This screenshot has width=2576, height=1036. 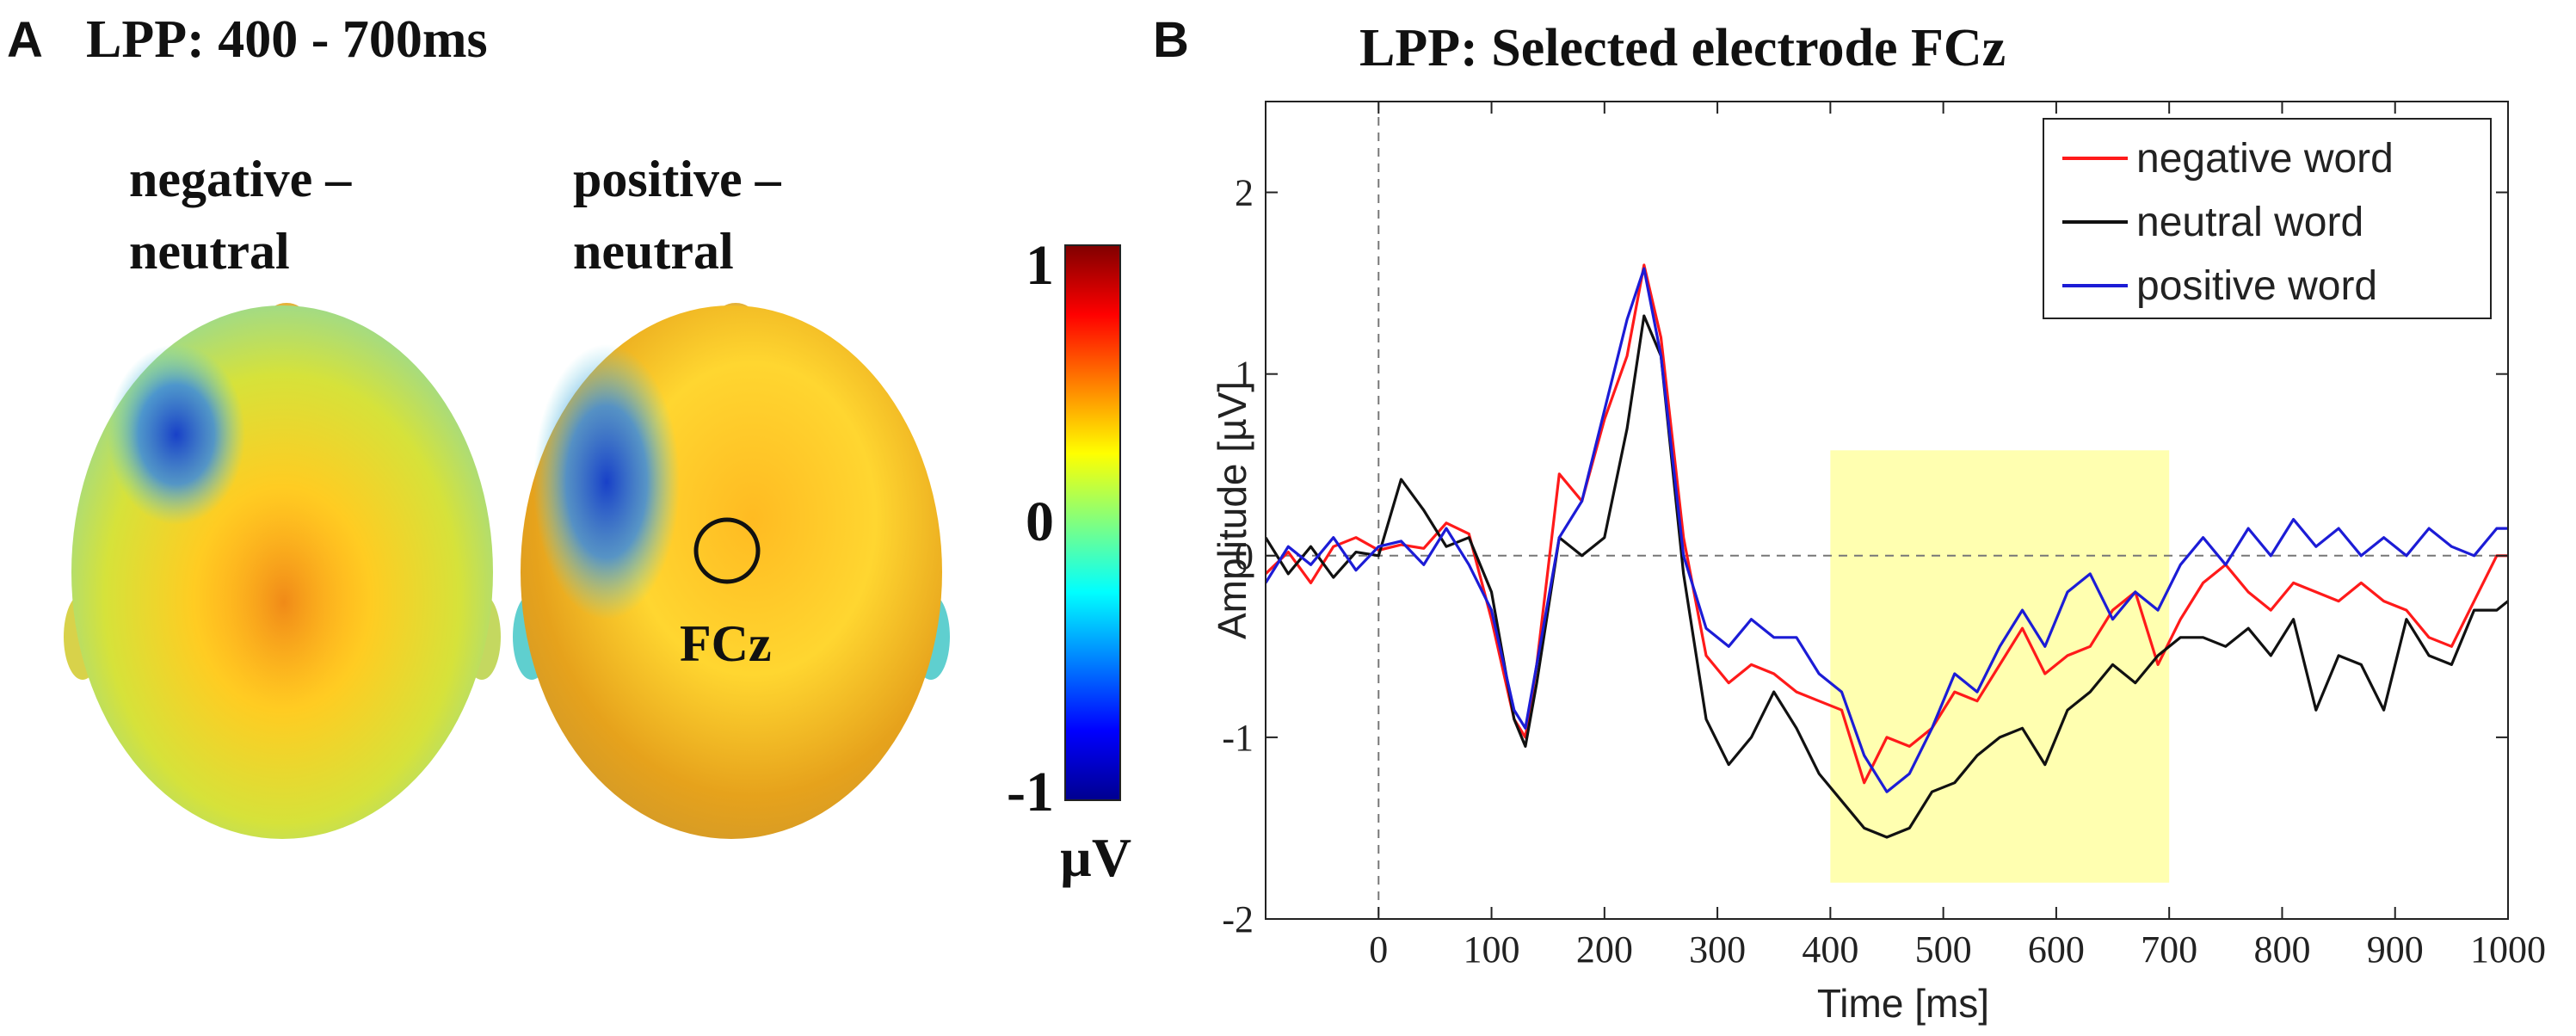 I want to click on map2-label-line1: positive –, so click(x=678, y=179).